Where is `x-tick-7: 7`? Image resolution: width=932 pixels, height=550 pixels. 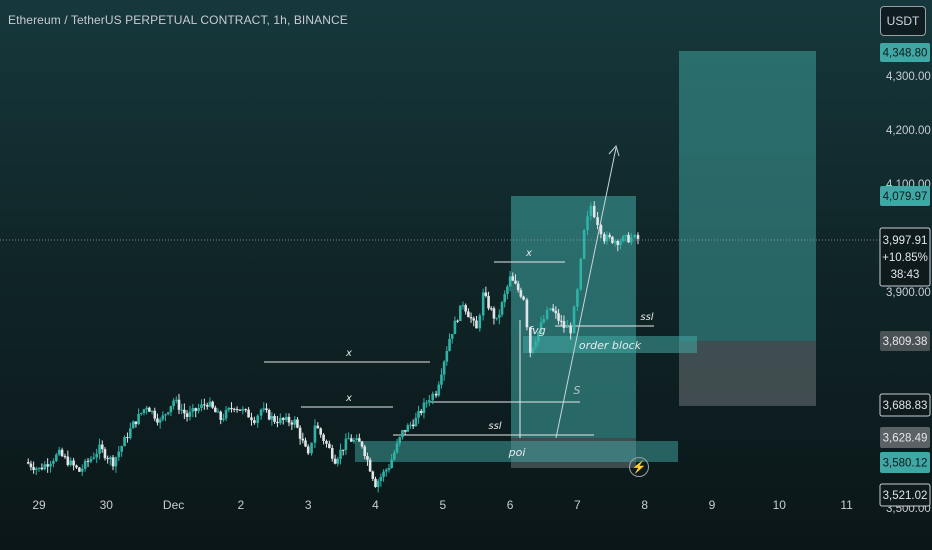 x-tick-7: 7 is located at coordinates (577, 505).